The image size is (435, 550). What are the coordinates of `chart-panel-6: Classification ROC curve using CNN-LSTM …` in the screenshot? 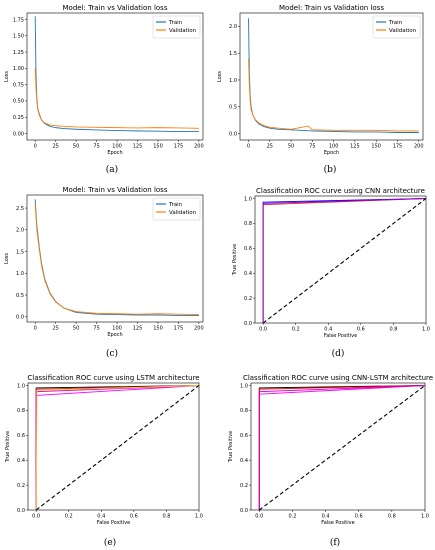 It's located at (330, 461).